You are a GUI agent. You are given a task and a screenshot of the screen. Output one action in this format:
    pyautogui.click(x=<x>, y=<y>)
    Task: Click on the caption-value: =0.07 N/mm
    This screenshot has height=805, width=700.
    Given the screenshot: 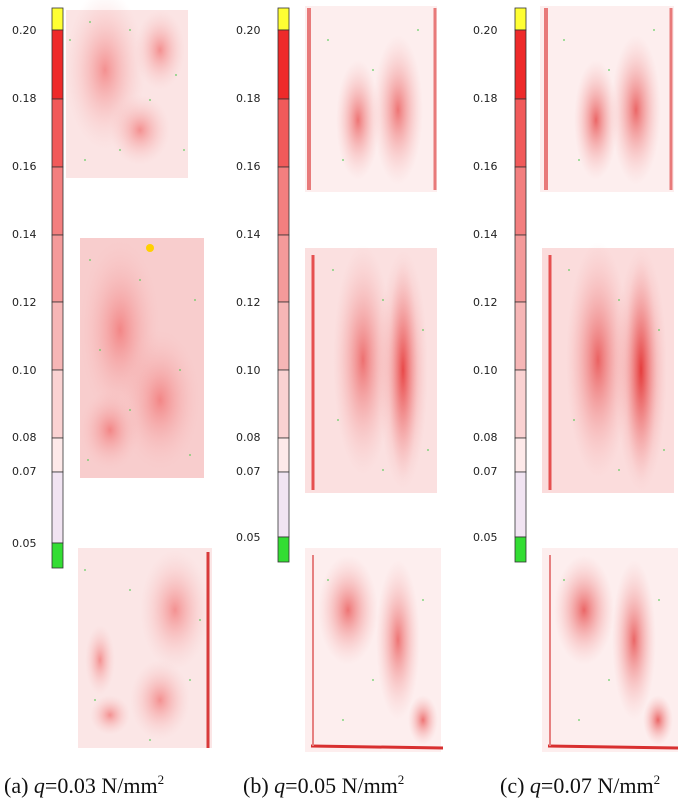 What is the action you would take?
    pyautogui.click(x=597, y=785)
    